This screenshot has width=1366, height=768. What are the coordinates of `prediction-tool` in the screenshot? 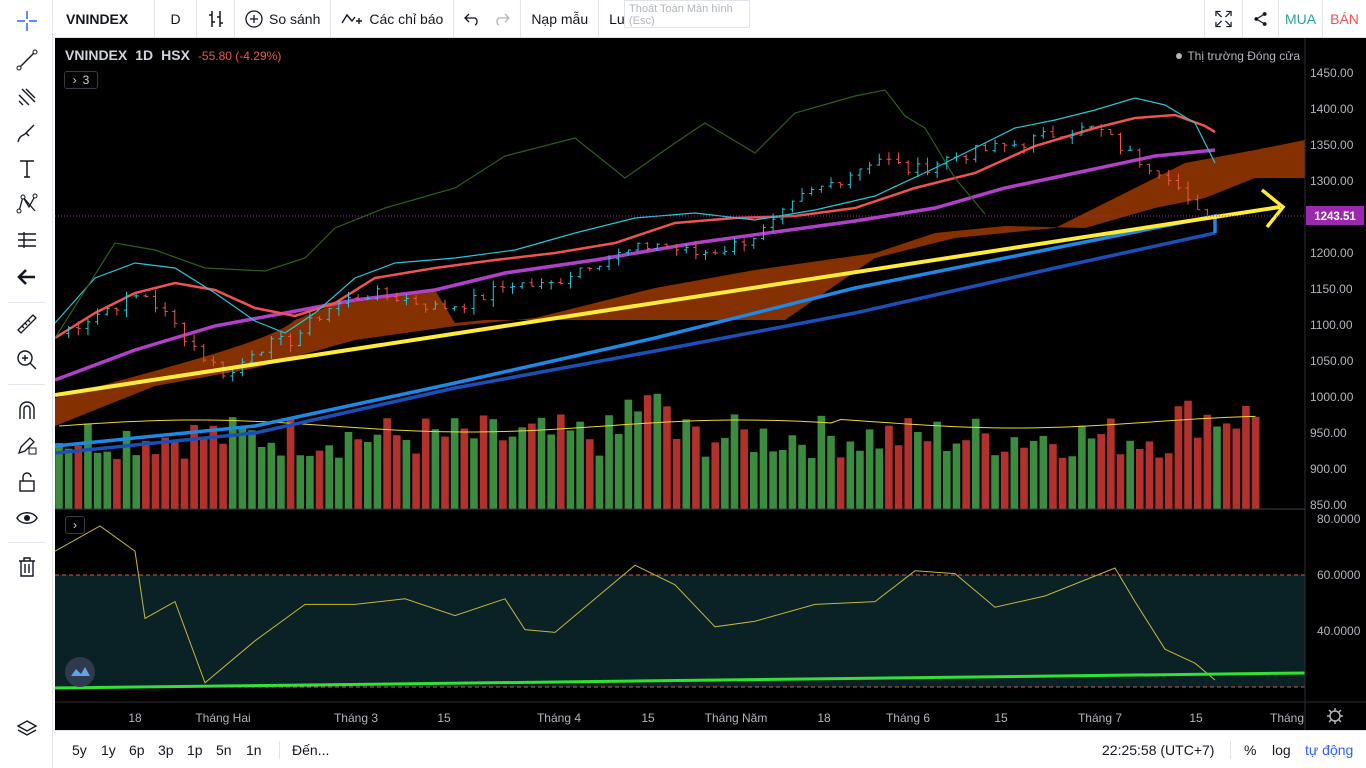 It's located at (26, 240).